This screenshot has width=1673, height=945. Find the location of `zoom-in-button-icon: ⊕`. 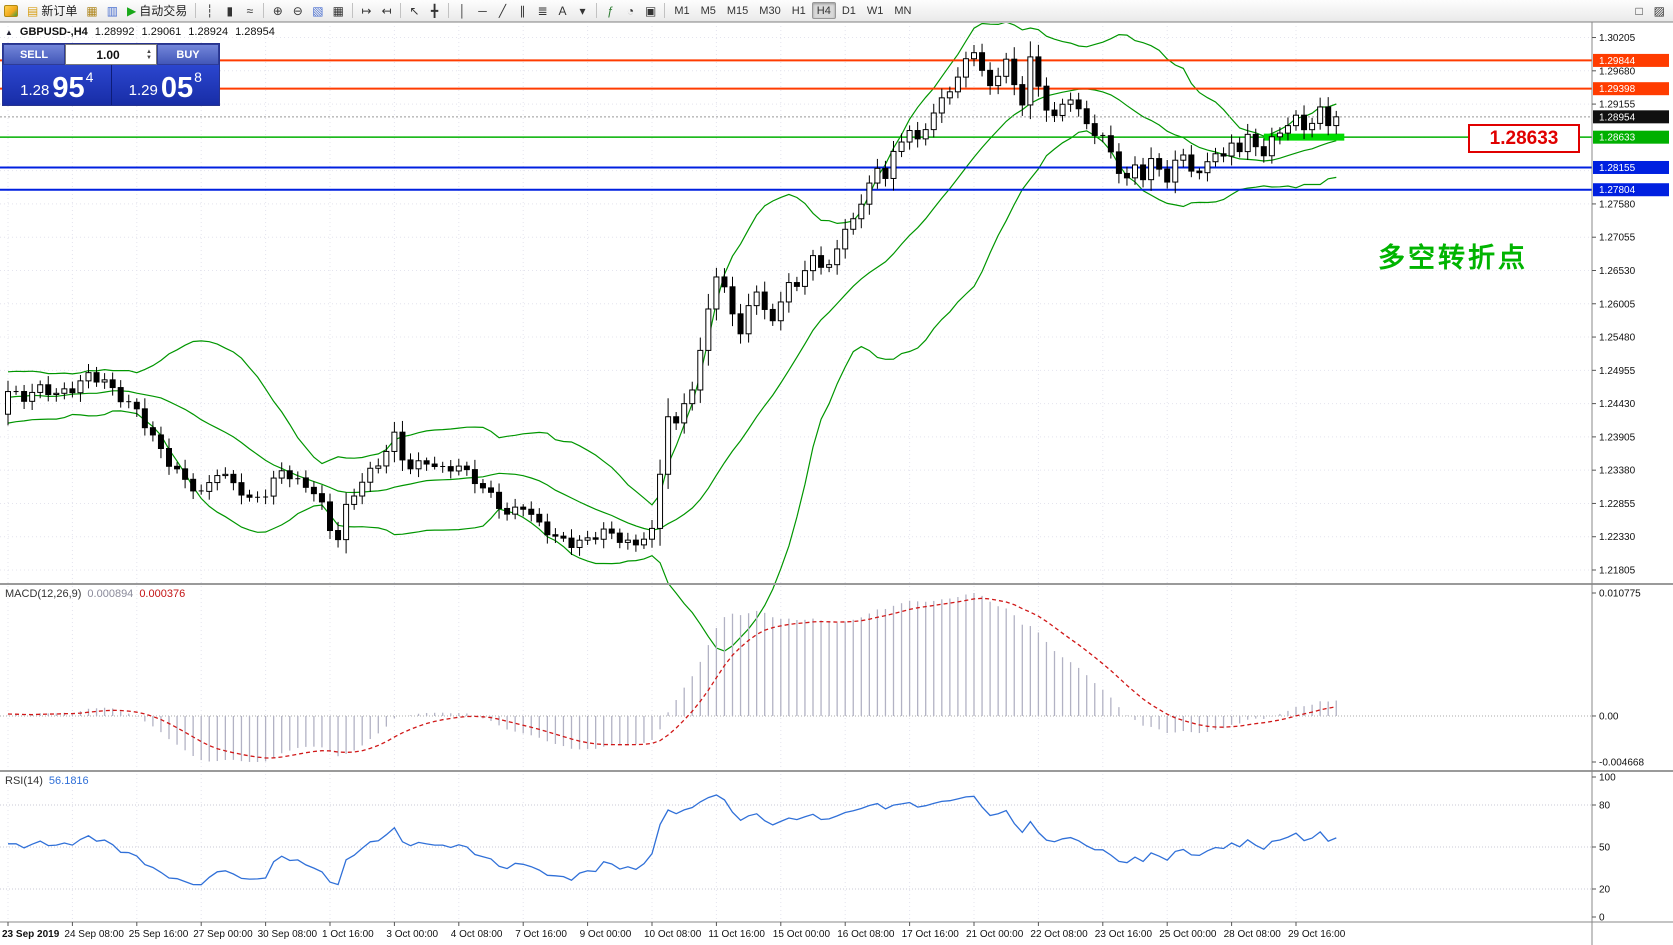

zoom-in-button-icon: ⊕ is located at coordinates (277, 10).